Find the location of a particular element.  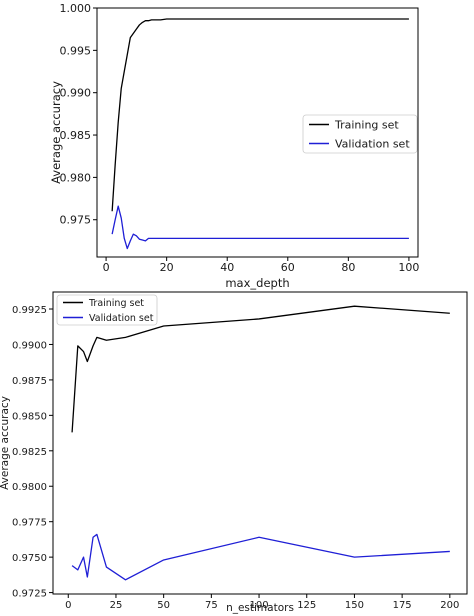

x-tick-label: 80 is located at coordinates (348, 267).